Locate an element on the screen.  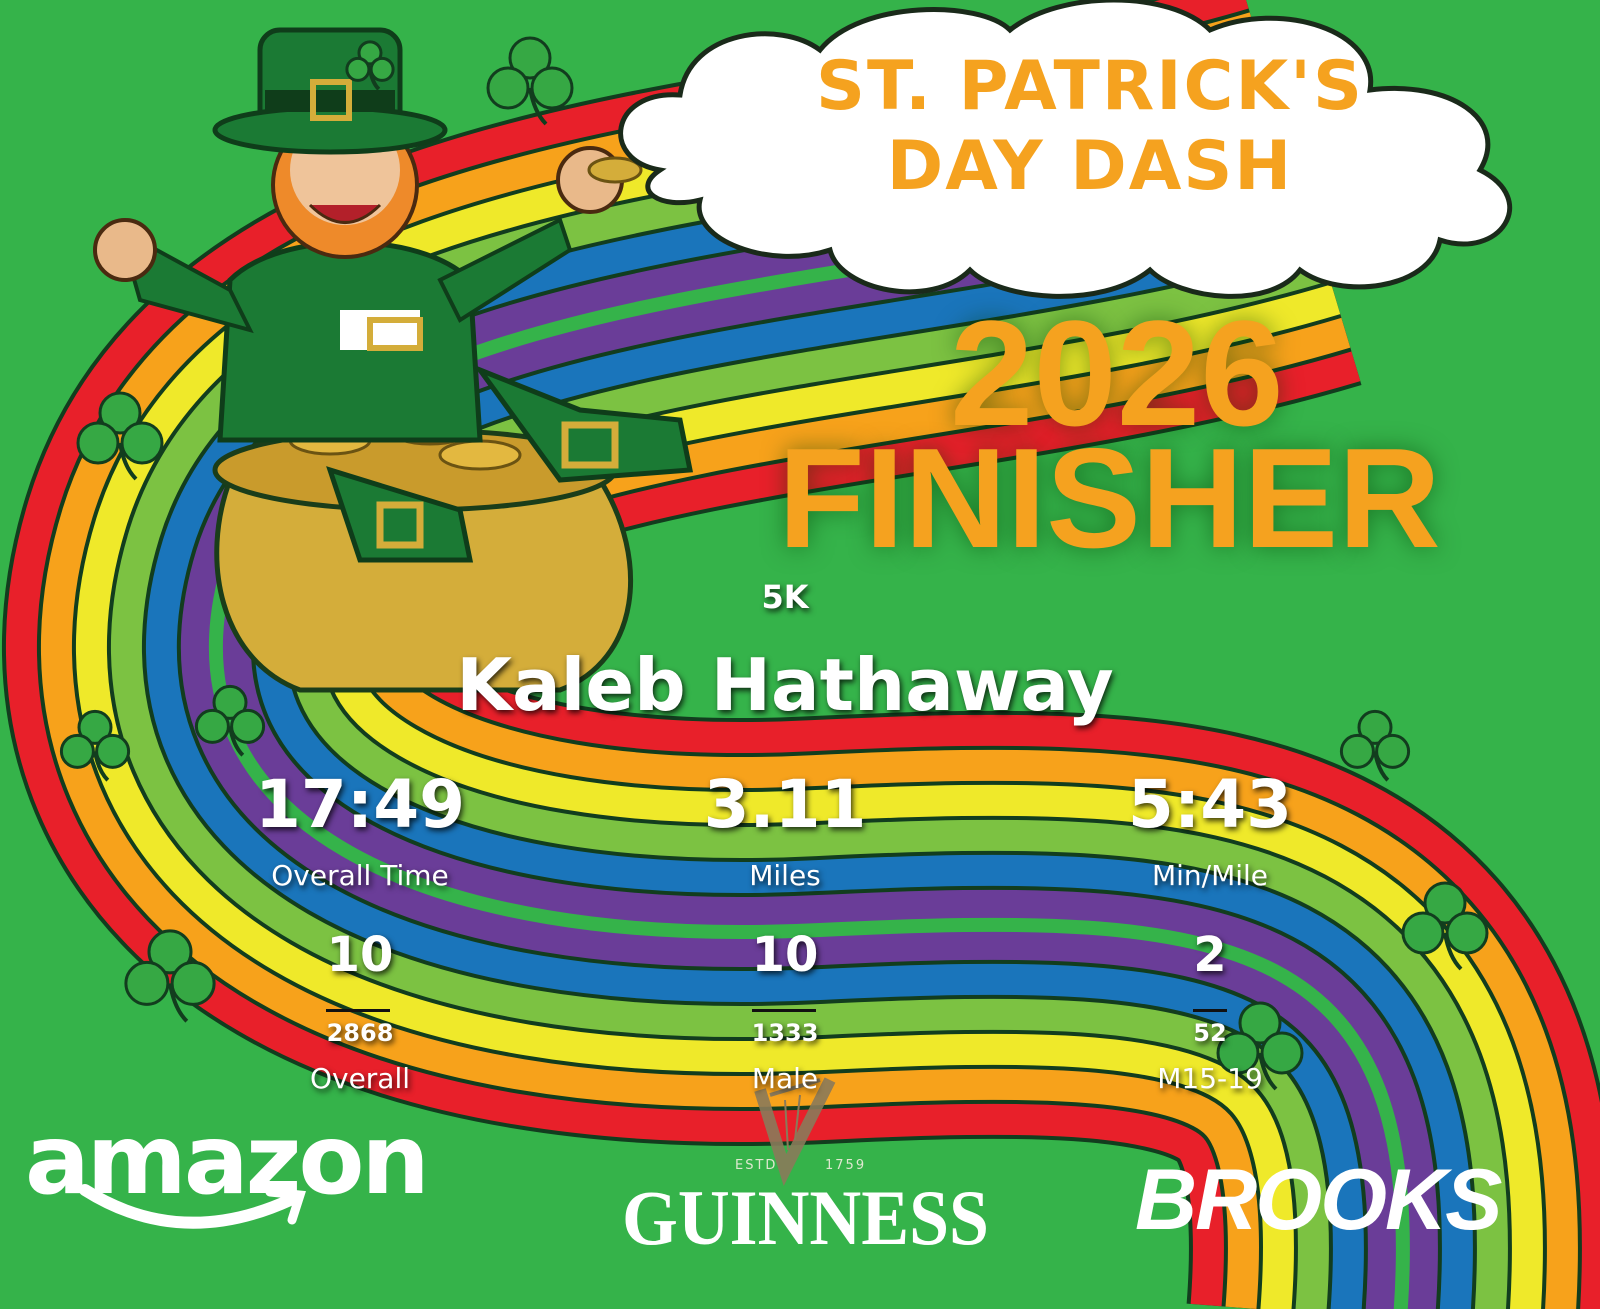
pace-label: Min/Mile is located at coordinates (1210, 875).